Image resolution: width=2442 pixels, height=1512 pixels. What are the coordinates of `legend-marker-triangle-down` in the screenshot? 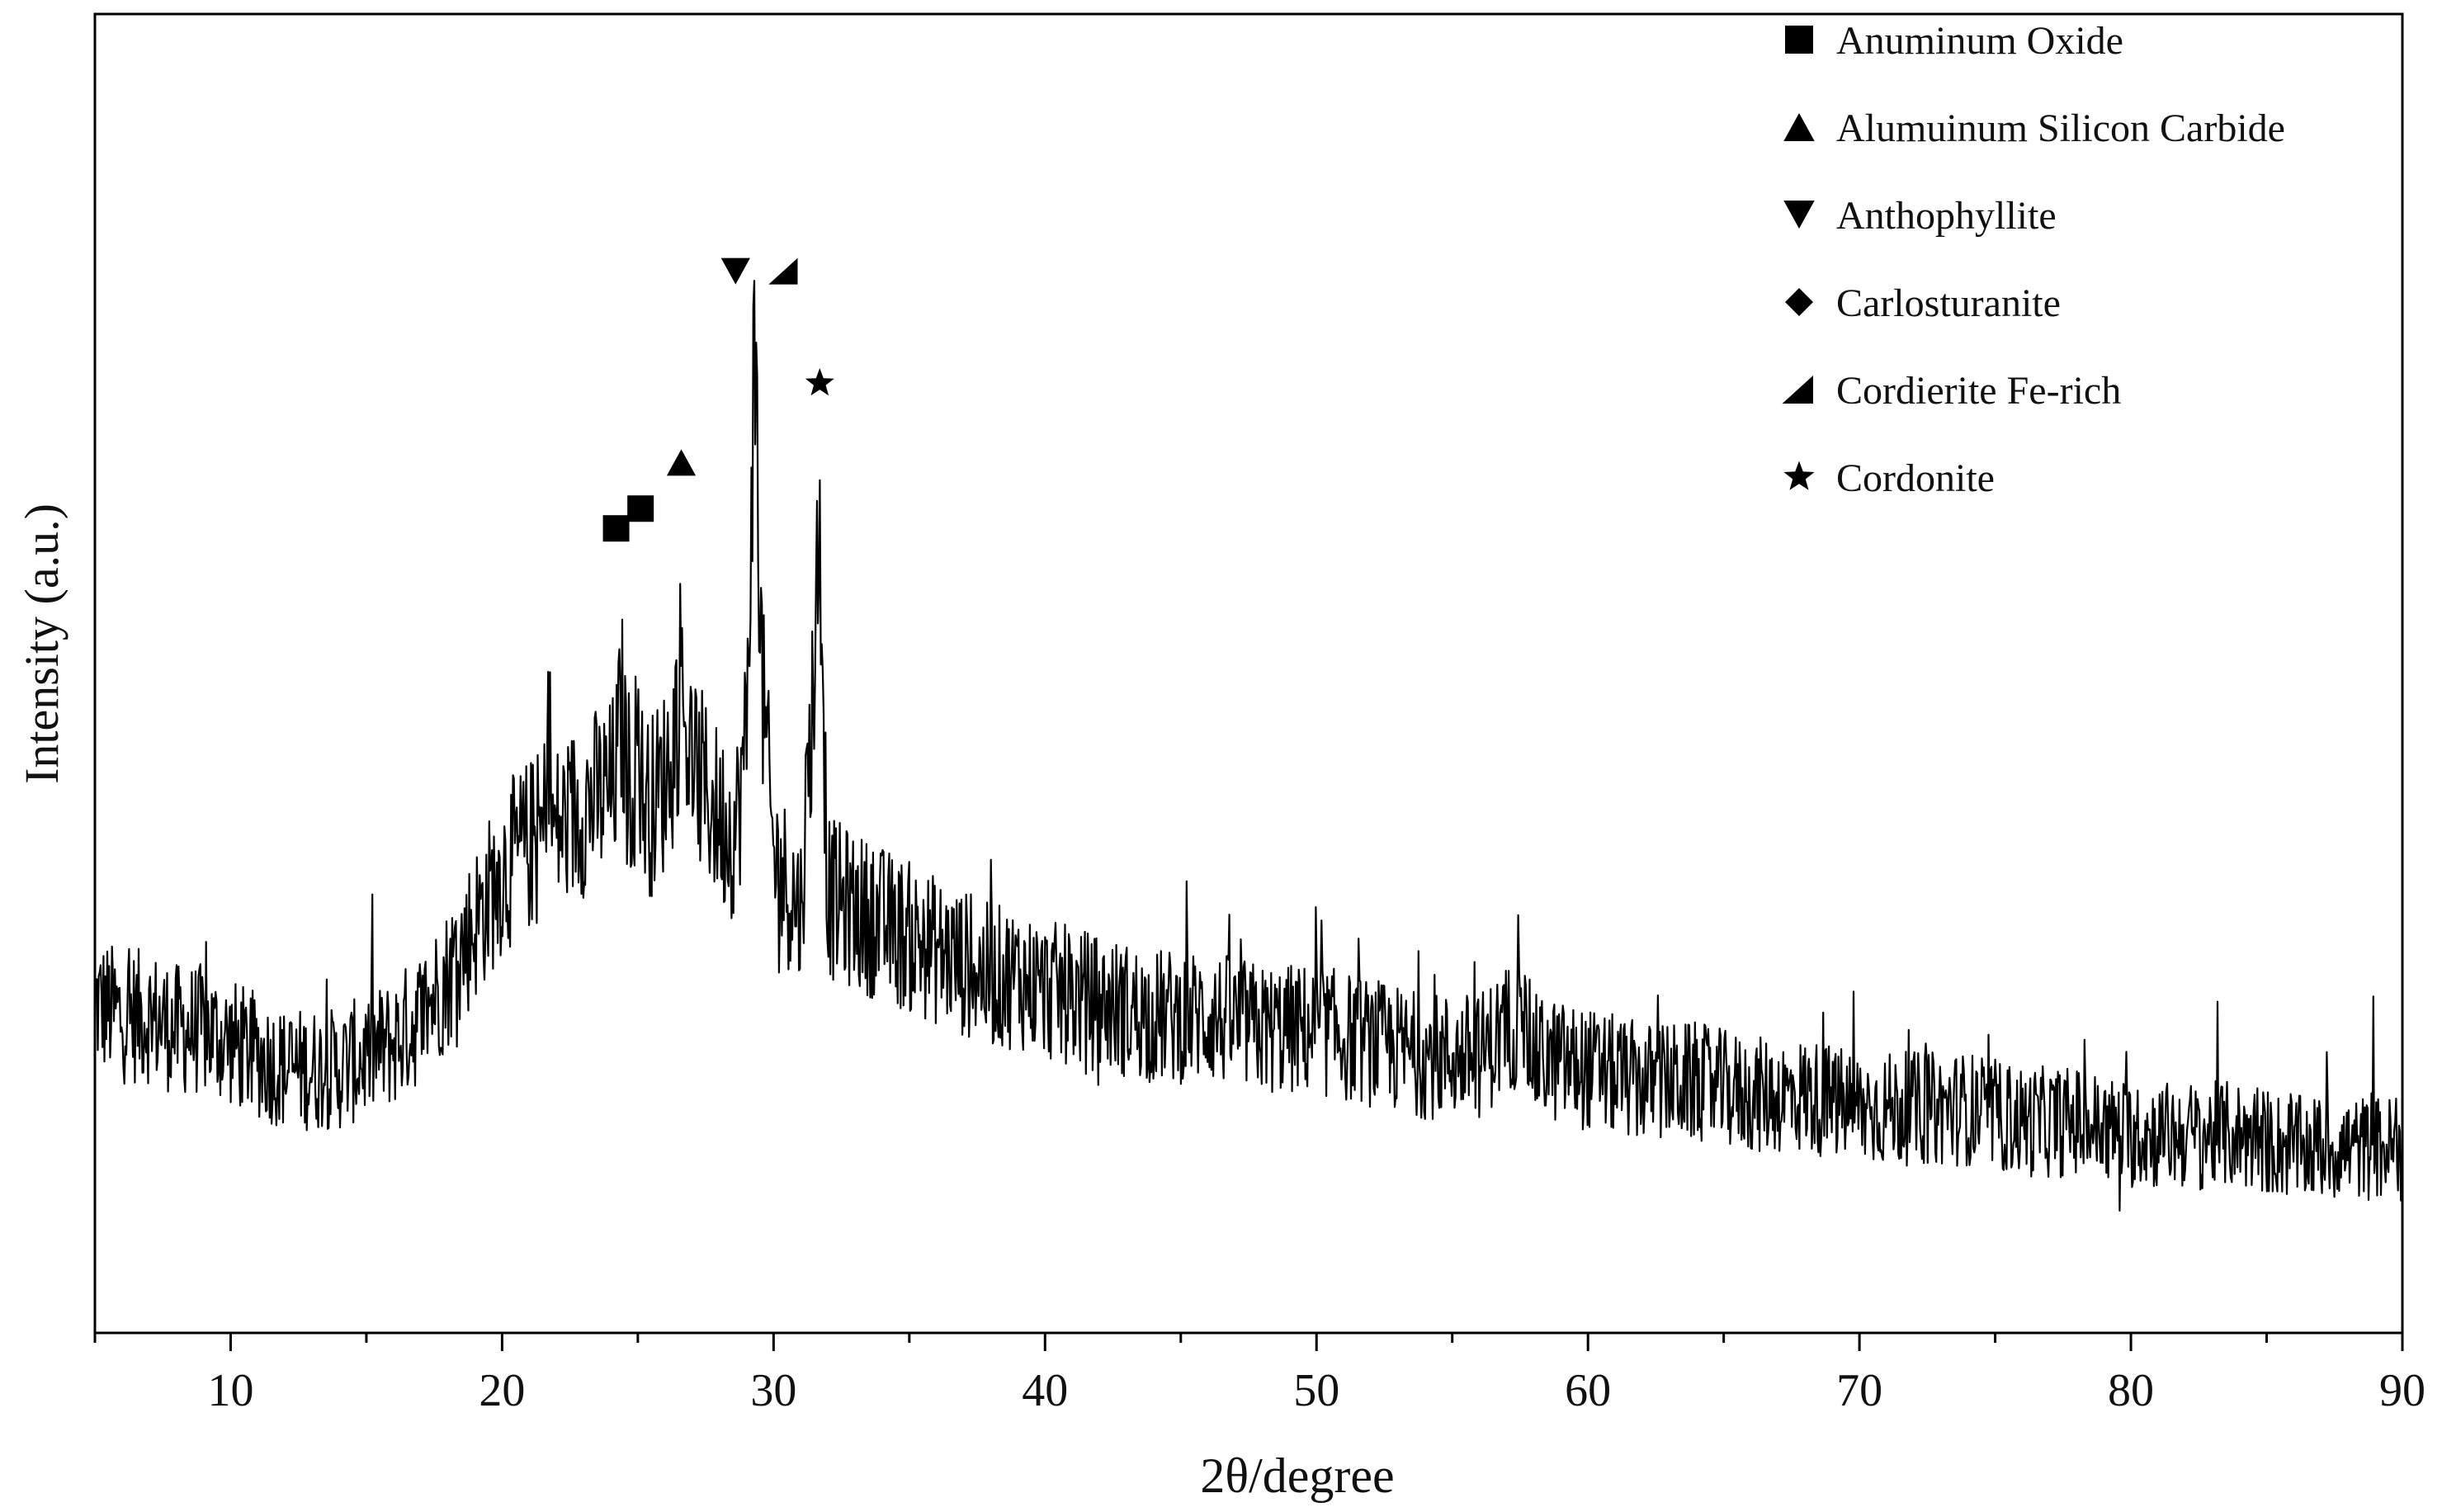 It's located at (1799, 215).